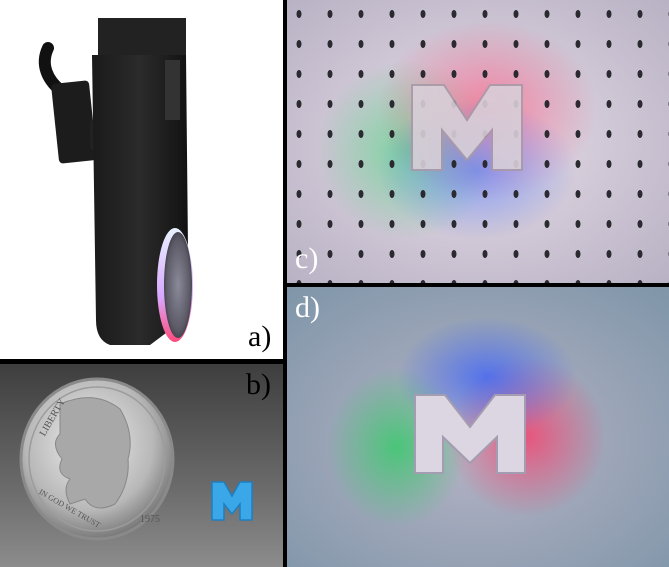 The width and height of the screenshot is (669, 567). I want to click on blue-m-object, so click(232, 501).